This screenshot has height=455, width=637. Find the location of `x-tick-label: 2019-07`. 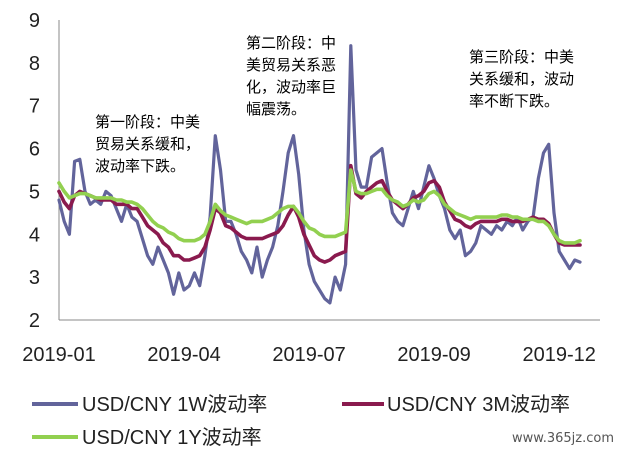

x-tick-label: 2019-07 is located at coordinates (308, 355).